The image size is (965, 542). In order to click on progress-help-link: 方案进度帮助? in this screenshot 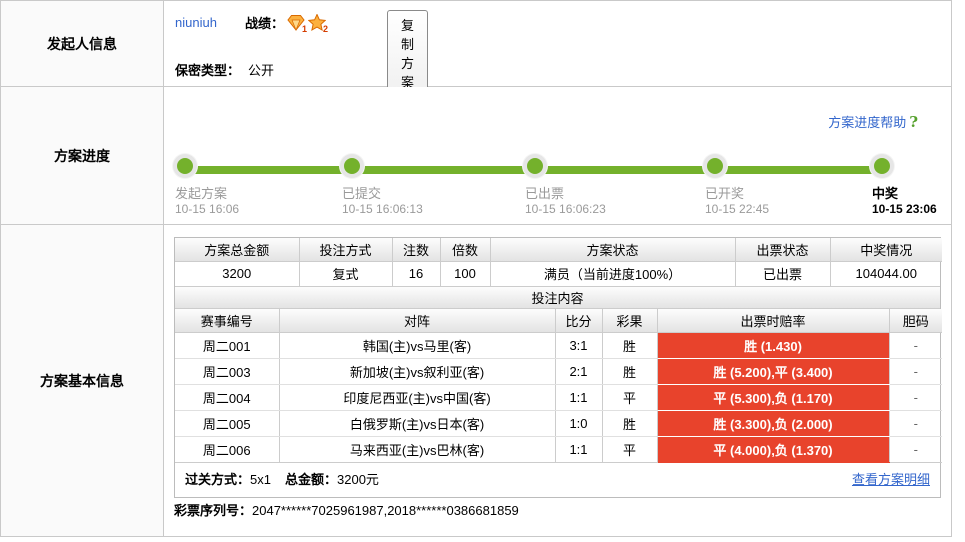, I will do `click(873, 121)`.